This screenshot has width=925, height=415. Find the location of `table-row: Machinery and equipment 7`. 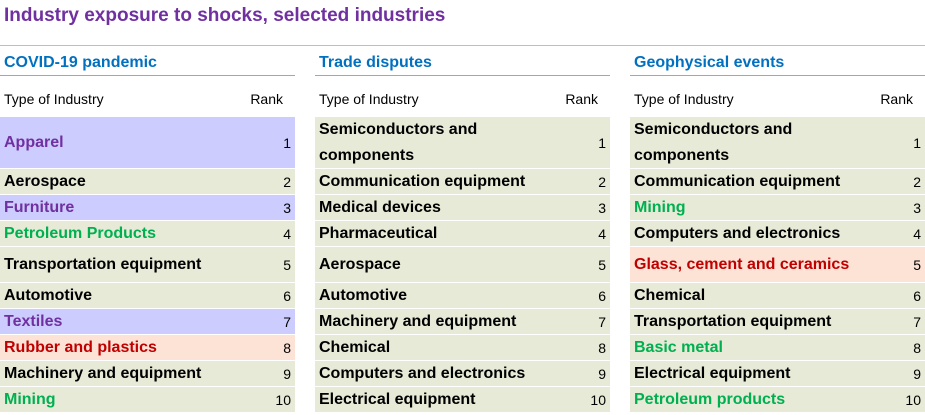

table-row: Machinery and equipment 7 is located at coordinates (462, 322).